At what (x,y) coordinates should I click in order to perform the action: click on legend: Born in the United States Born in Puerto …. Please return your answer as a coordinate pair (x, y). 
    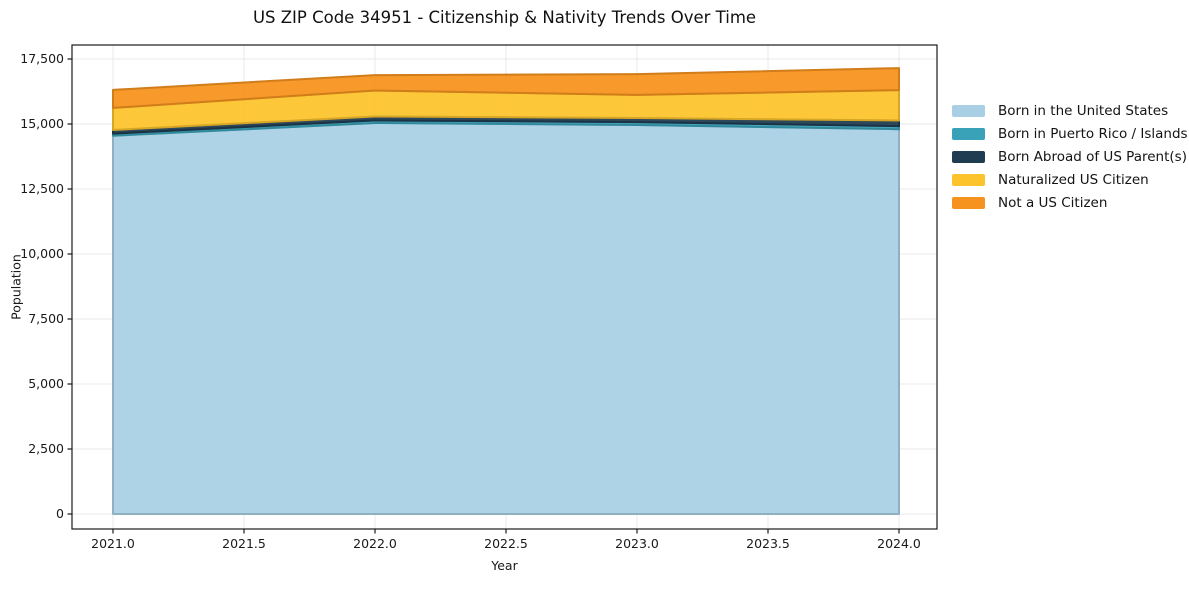
    Looking at the image, I should click on (1070, 156).